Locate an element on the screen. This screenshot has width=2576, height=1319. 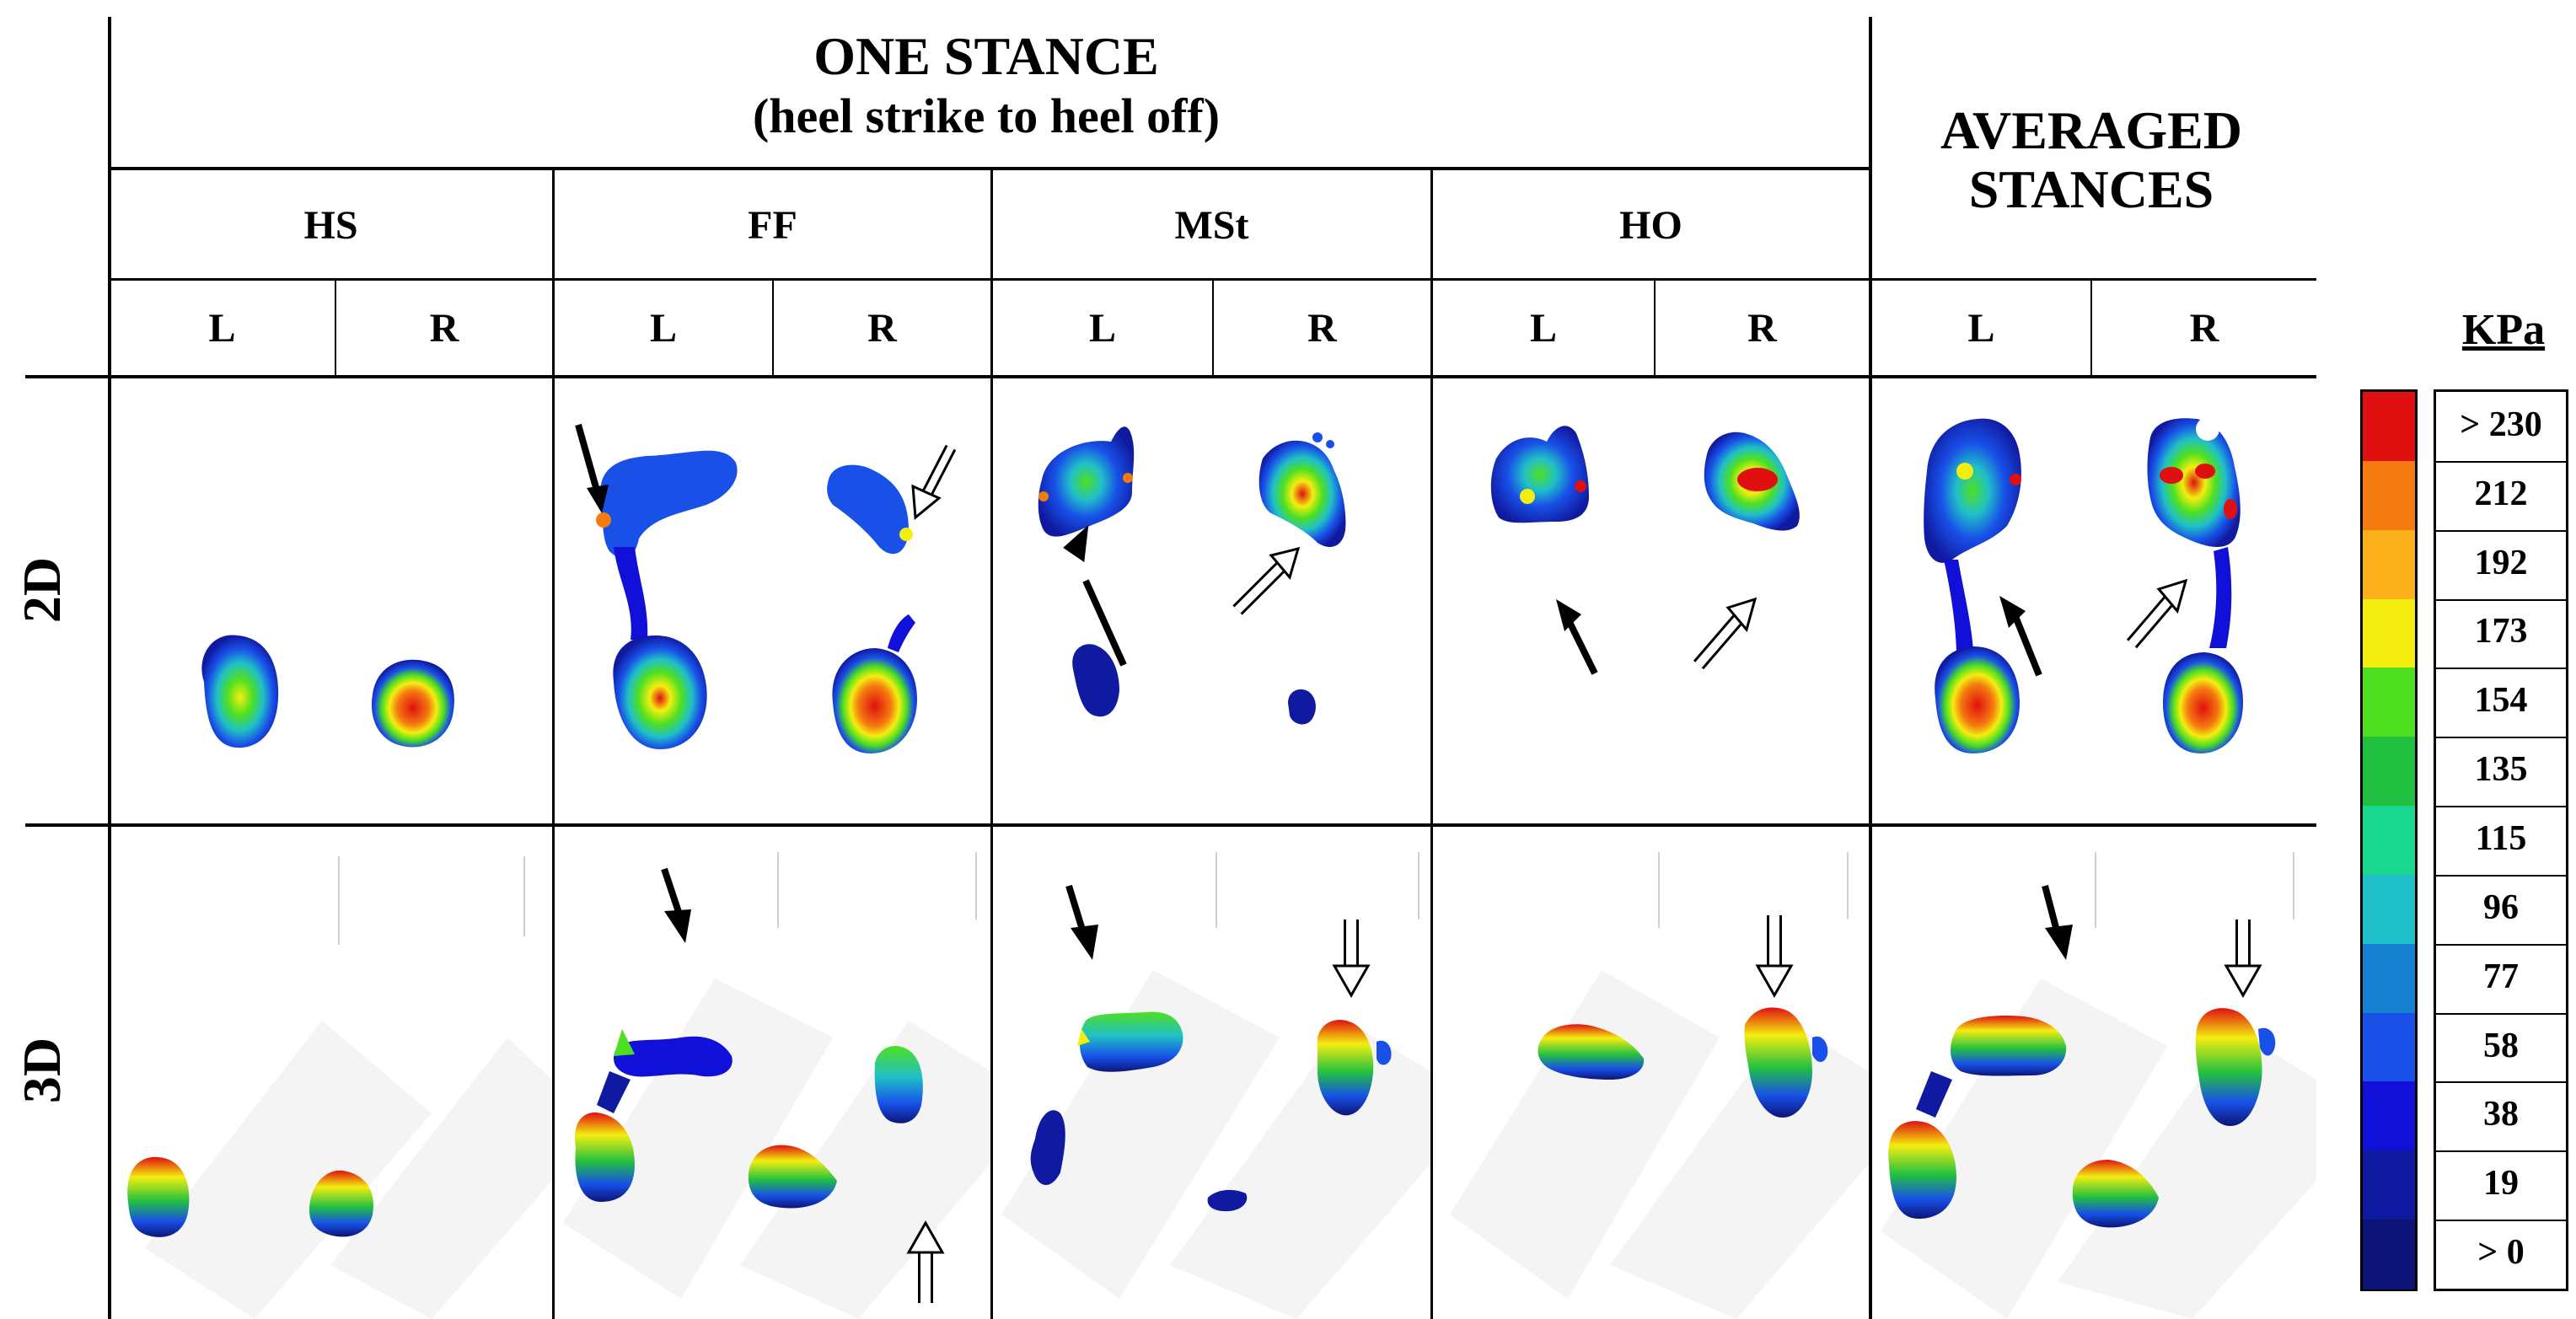
footprint-3d-averaged is located at coordinates (2094, 1073).